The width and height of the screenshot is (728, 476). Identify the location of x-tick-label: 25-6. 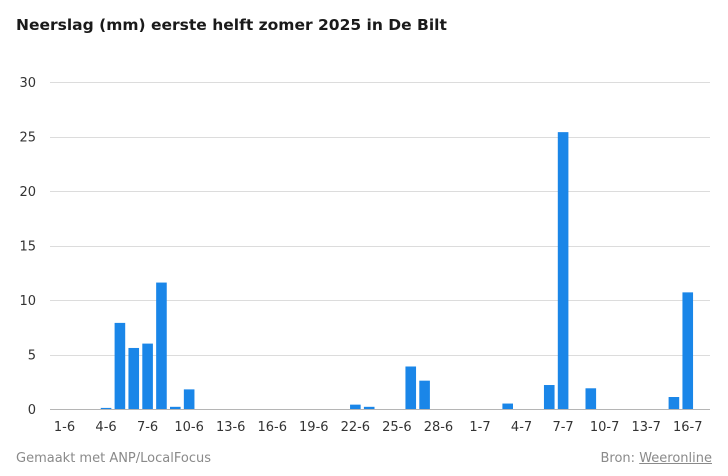
(397, 427).